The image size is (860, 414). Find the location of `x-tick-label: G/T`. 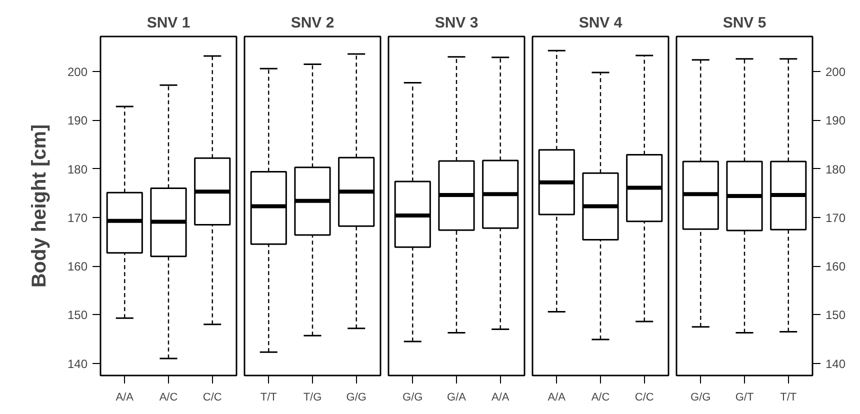

x-tick-label: G/T is located at coordinates (744, 398).